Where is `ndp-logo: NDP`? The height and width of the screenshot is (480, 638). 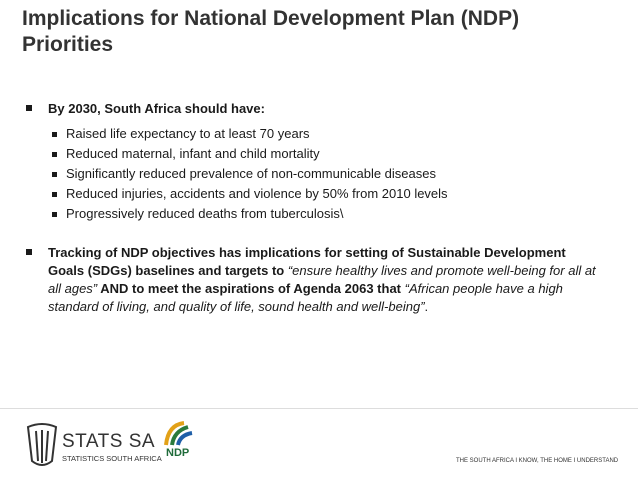 ndp-logo: NDP is located at coordinates (178, 453).